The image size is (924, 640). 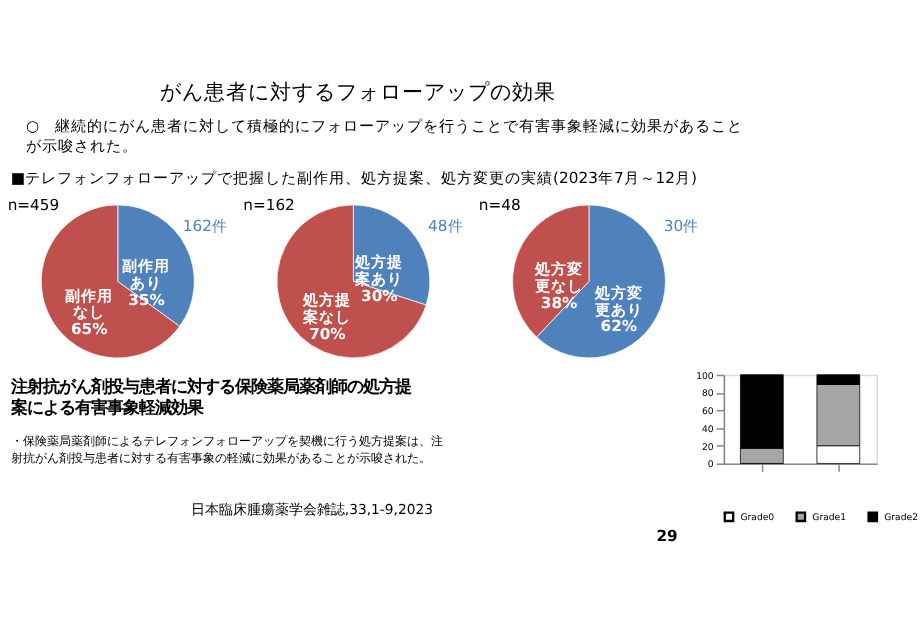 I want to click on text: 162件, so click(x=205, y=225).